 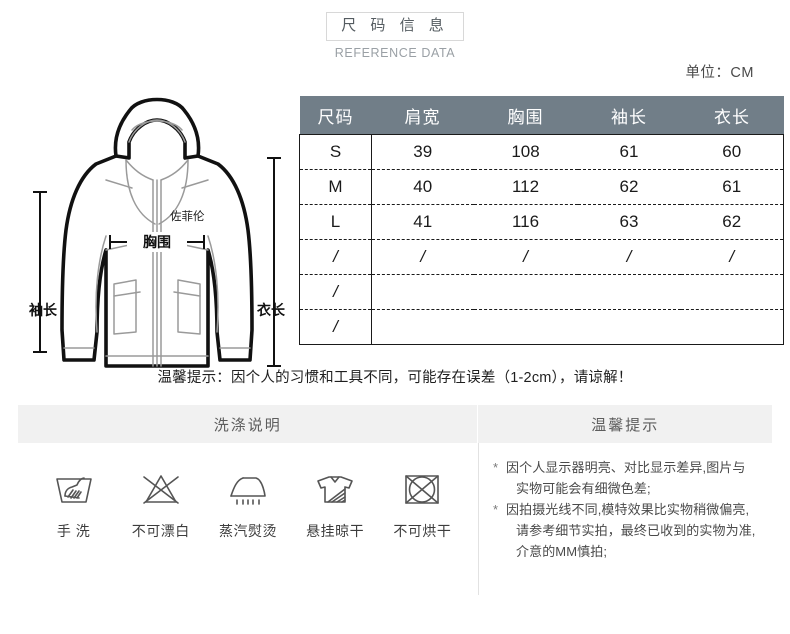 I want to click on cell-bust: 116, so click(x=525, y=222).